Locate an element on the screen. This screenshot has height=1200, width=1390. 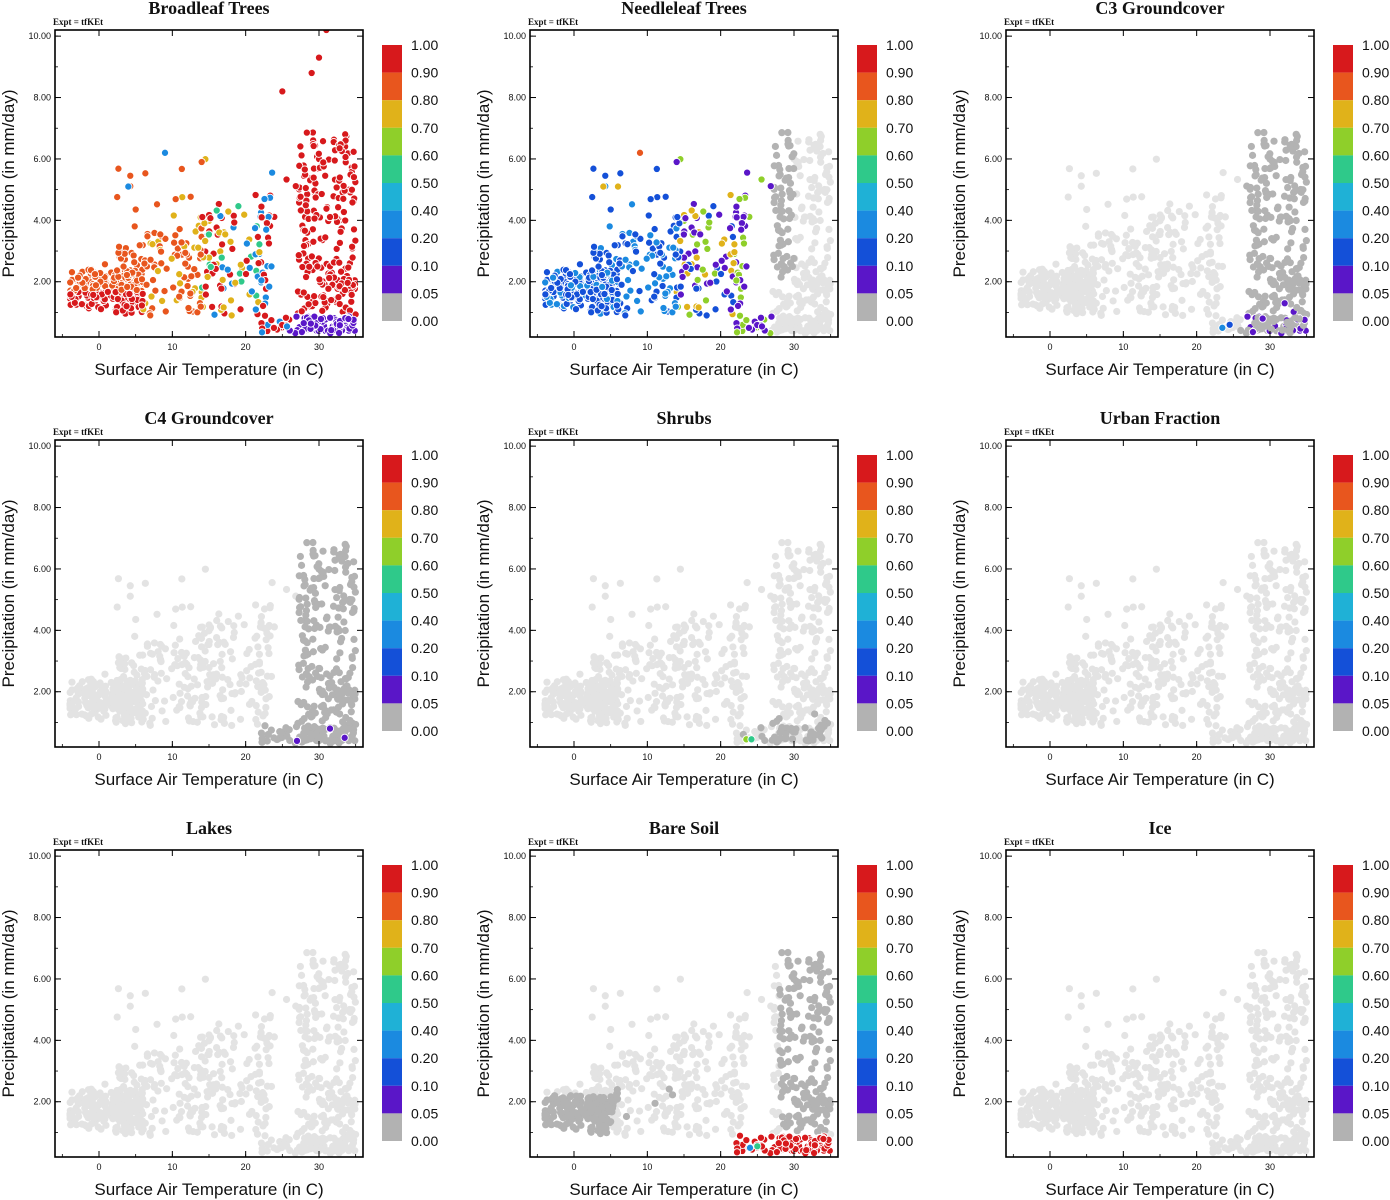
y-tick-label: 10.00 is located at coordinates (39, 36).